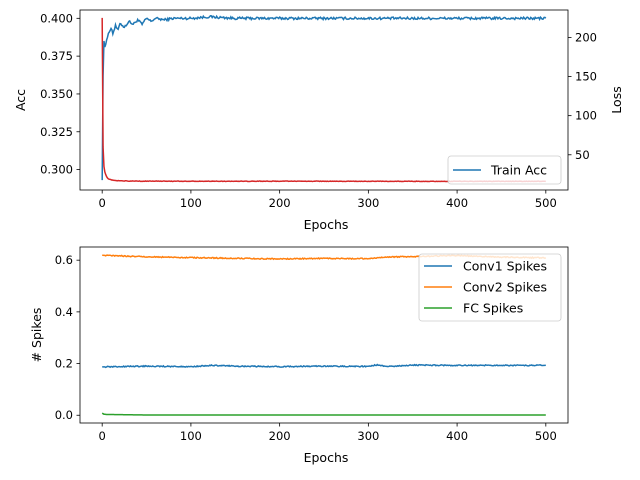  I want to click on bottom-x-tick-label: 400, so click(457, 436).